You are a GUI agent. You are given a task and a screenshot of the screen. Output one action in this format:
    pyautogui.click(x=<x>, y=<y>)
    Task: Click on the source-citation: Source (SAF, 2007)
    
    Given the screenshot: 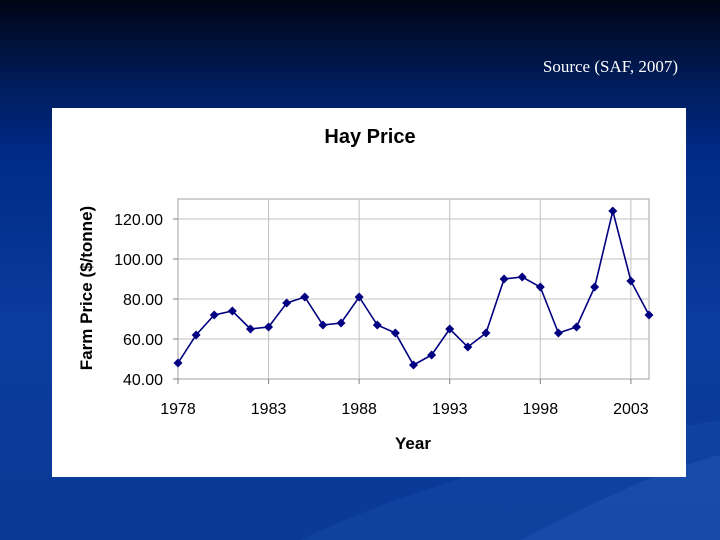 What is the action you would take?
    pyautogui.click(x=610, y=66)
    